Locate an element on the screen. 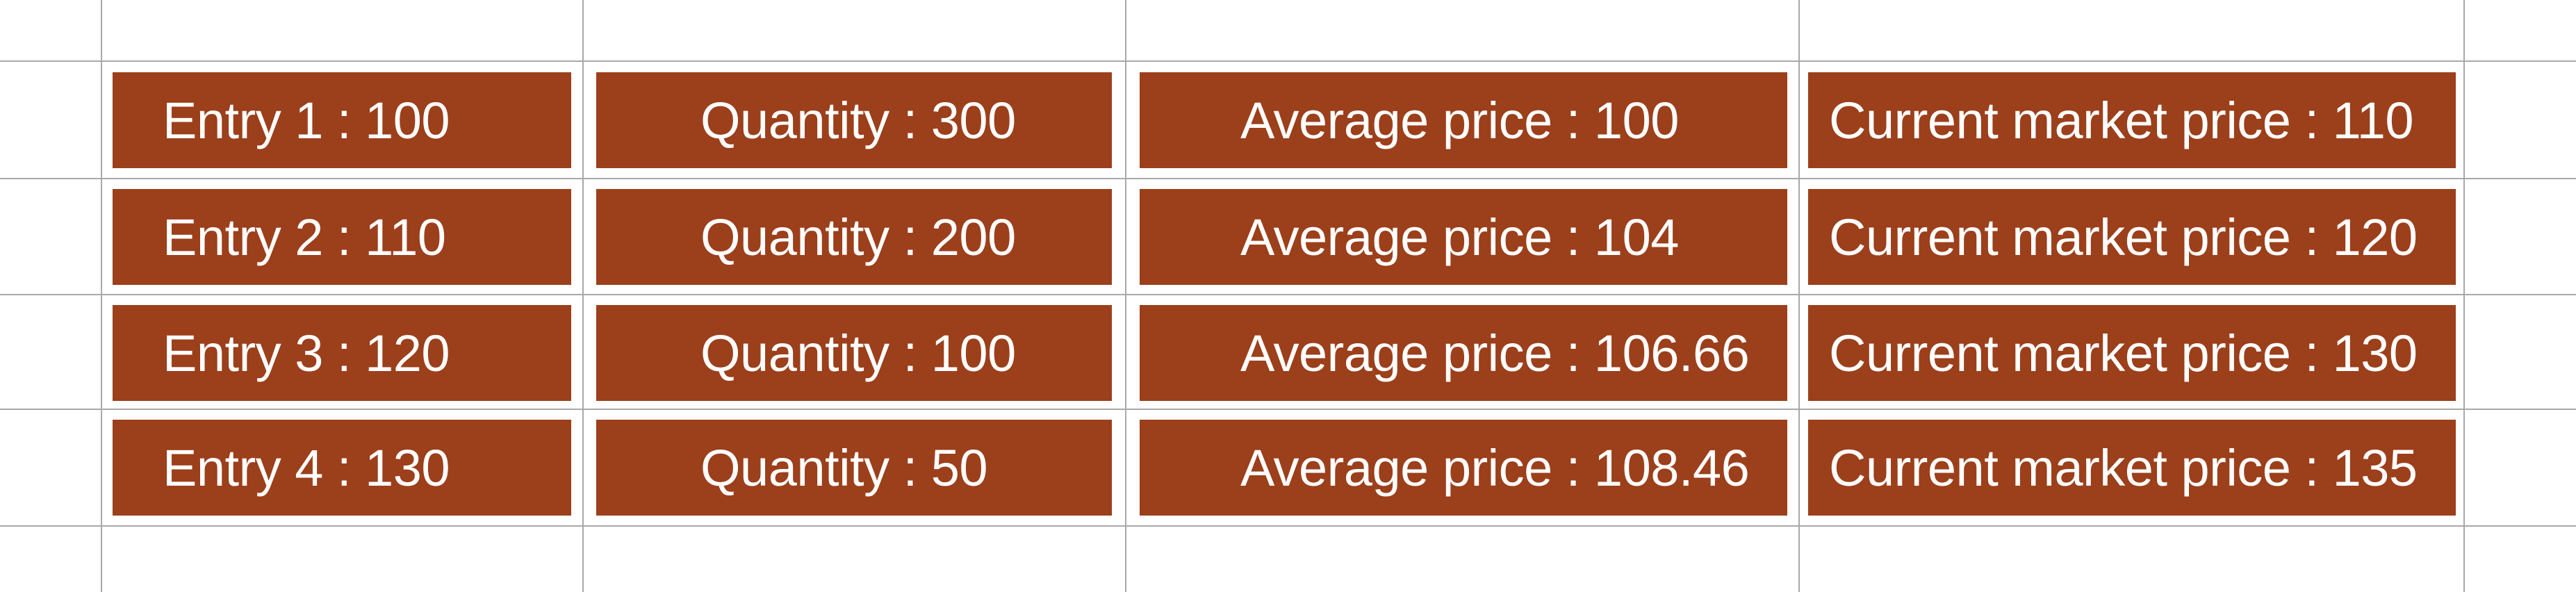  quantity-cell: Quantity : 200 is located at coordinates (854, 237).